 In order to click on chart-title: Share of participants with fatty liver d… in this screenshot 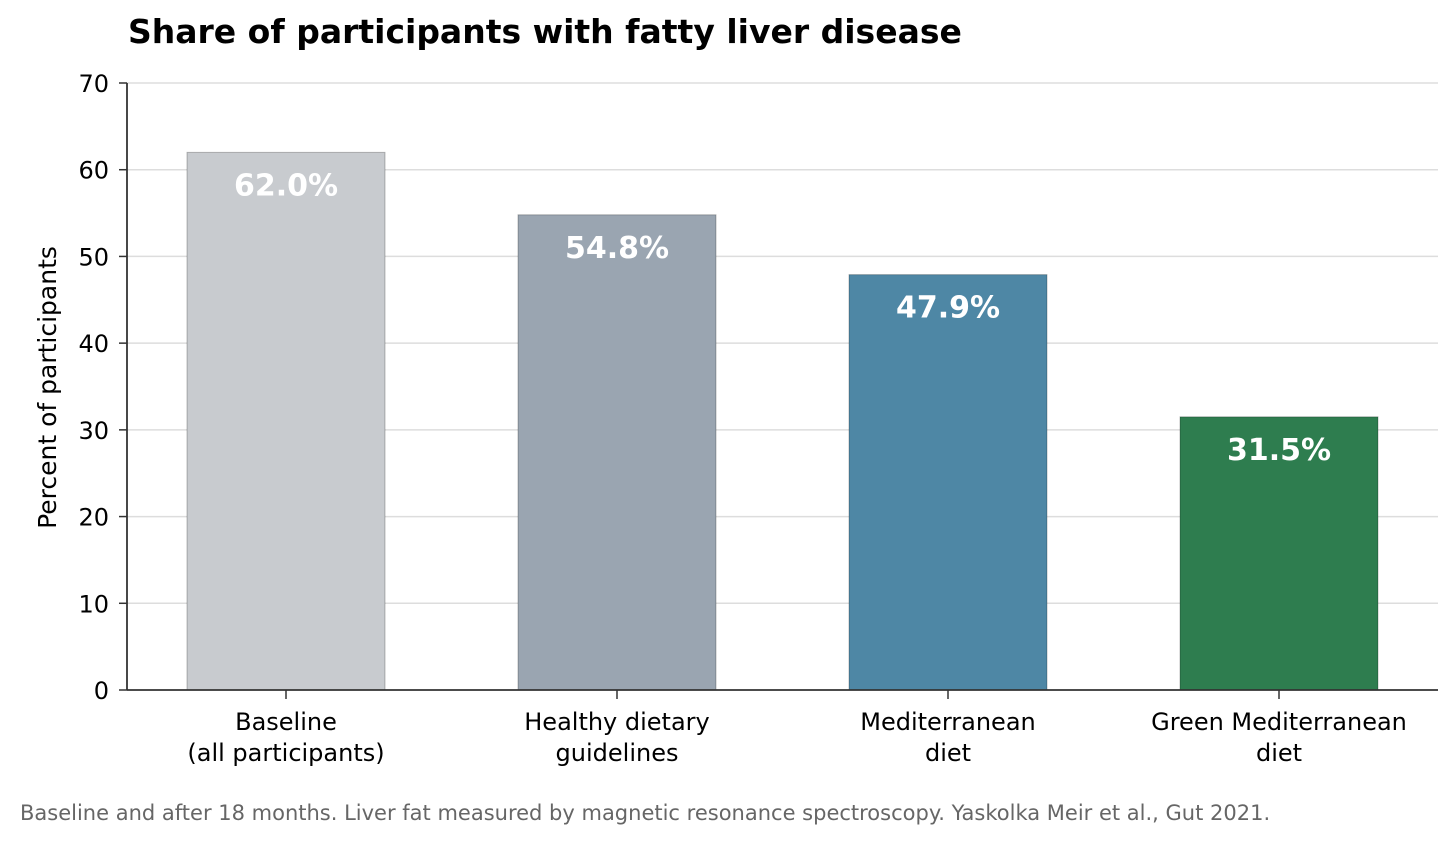, I will do `click(545, 31)`.